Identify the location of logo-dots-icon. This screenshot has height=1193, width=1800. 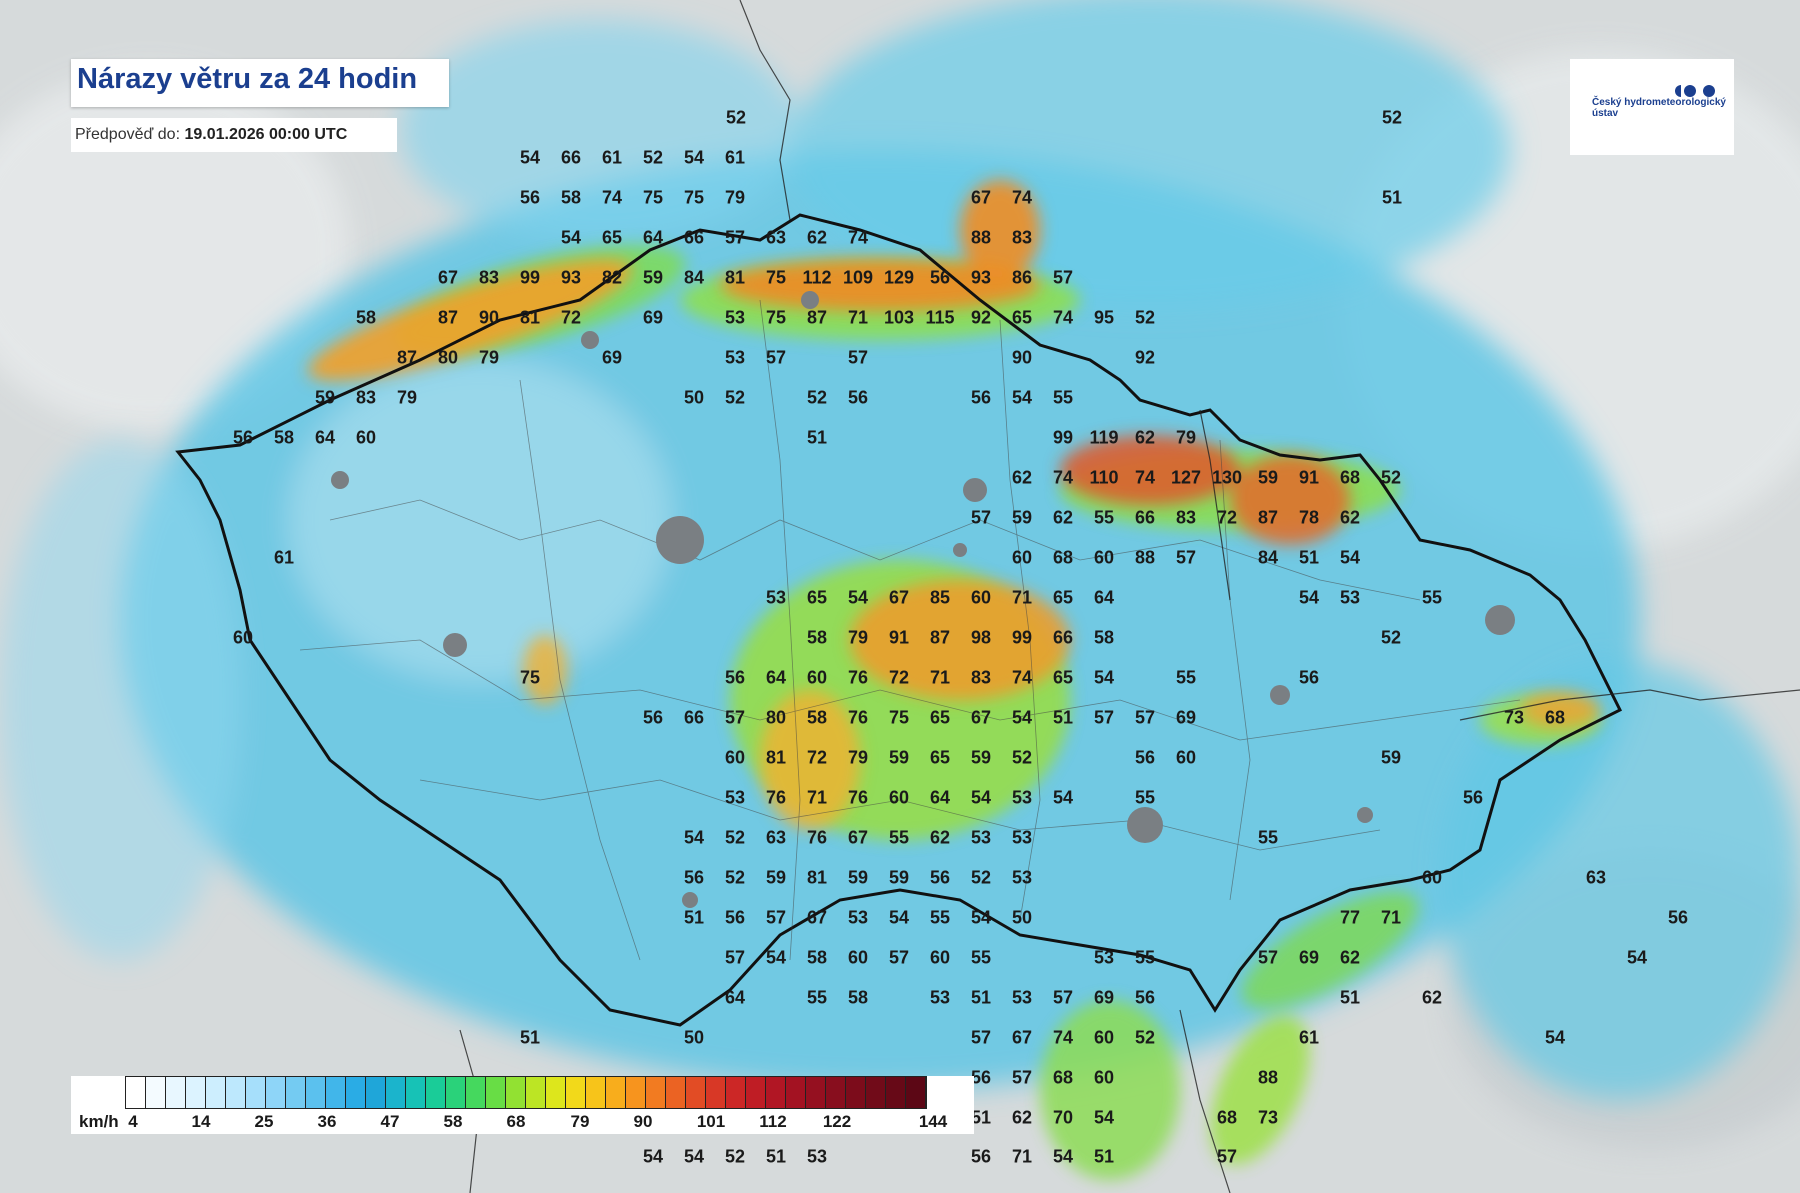
(1695, 91).